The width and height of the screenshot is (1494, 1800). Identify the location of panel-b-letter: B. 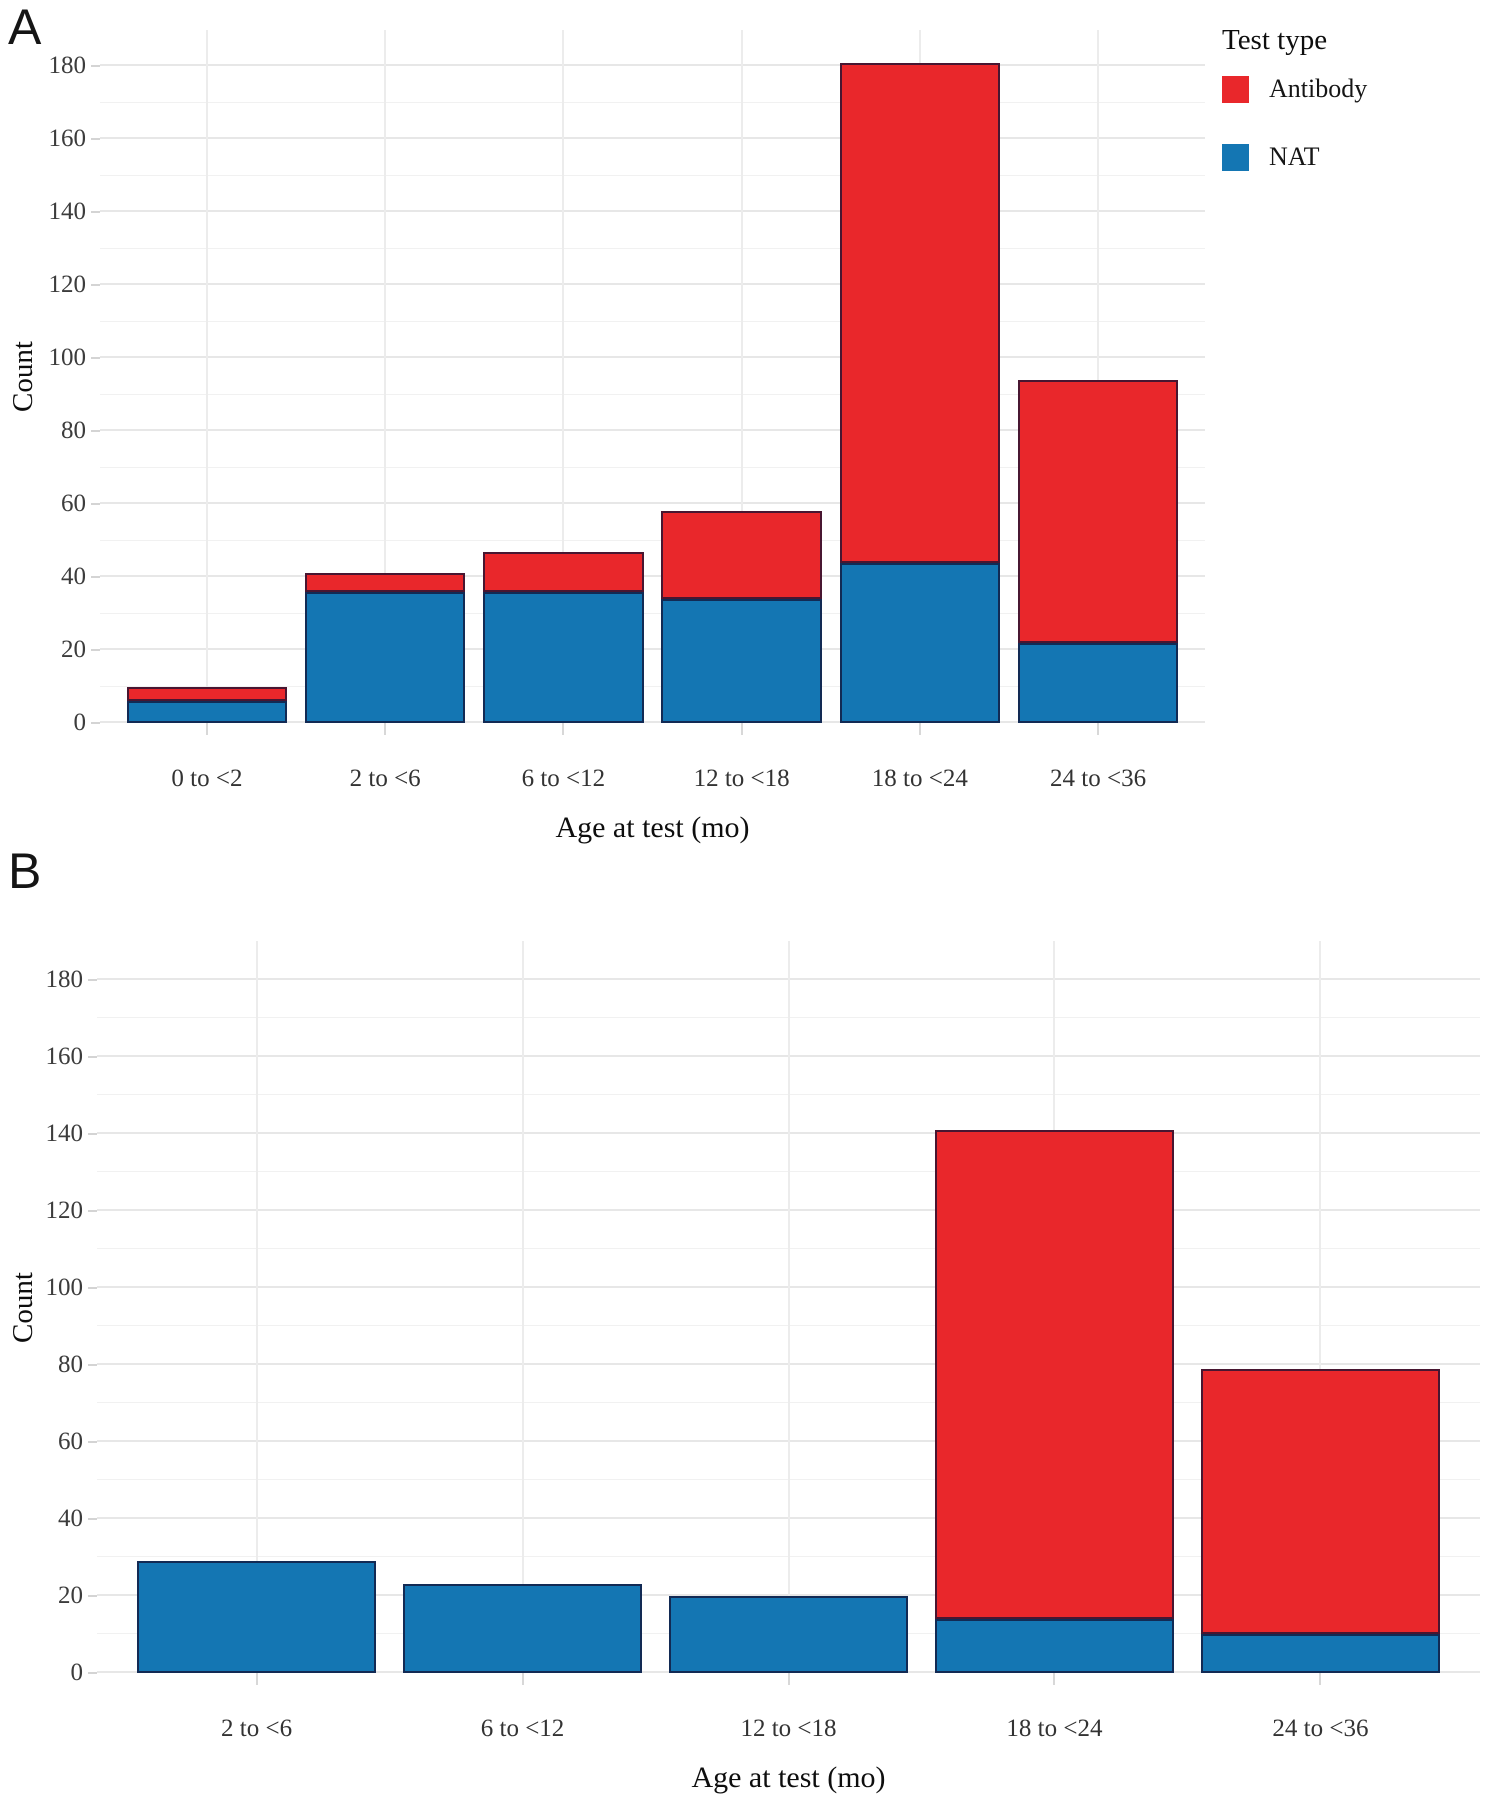
(25, 871).